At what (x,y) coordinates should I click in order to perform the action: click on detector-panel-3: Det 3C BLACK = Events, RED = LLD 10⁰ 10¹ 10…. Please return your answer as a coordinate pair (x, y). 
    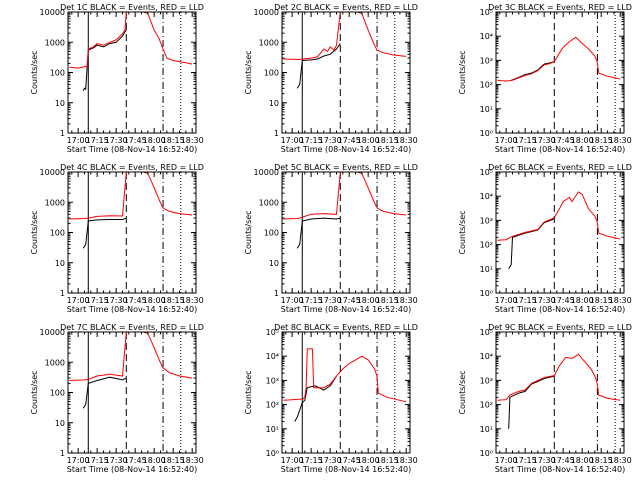
    Looking at the image, I should click on (545, 78).